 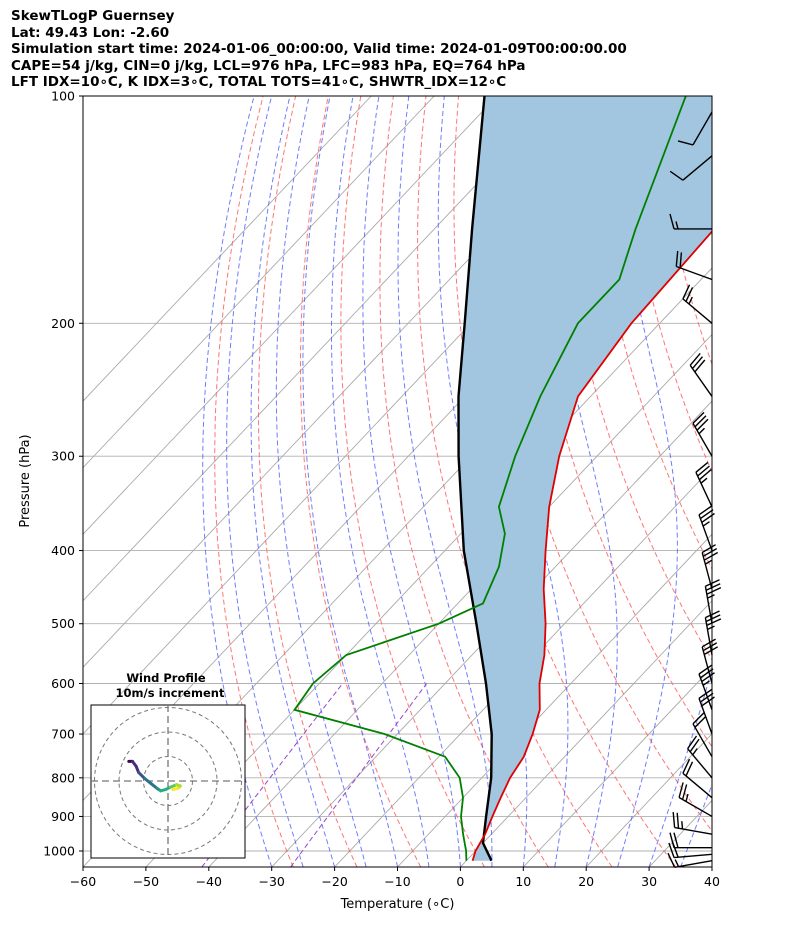 What do you see at coordinates (63, 734) in the screenshot?
I see `y-tick-label: 700` at bounding box center [63, 734].